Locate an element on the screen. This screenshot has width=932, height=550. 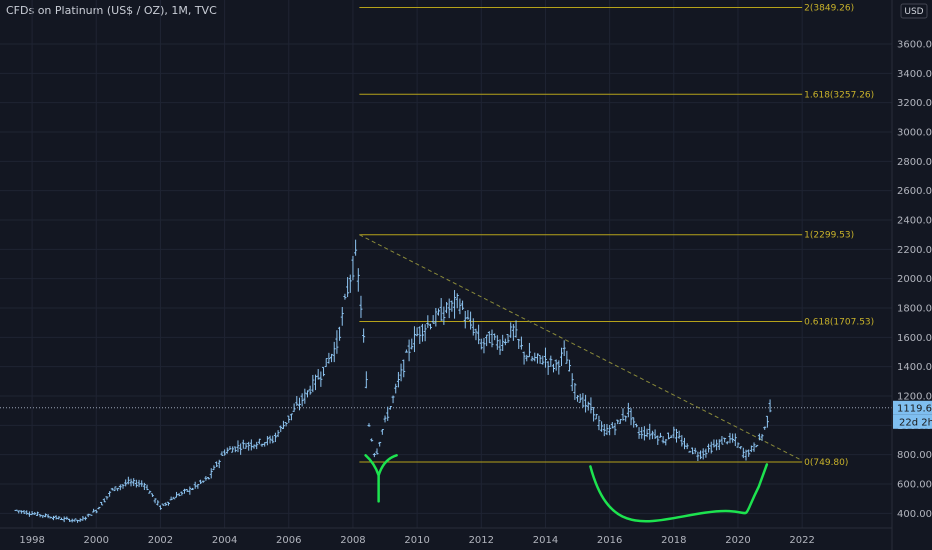
y-tick-label: 2000.00 is located at coordinates (914, 279).